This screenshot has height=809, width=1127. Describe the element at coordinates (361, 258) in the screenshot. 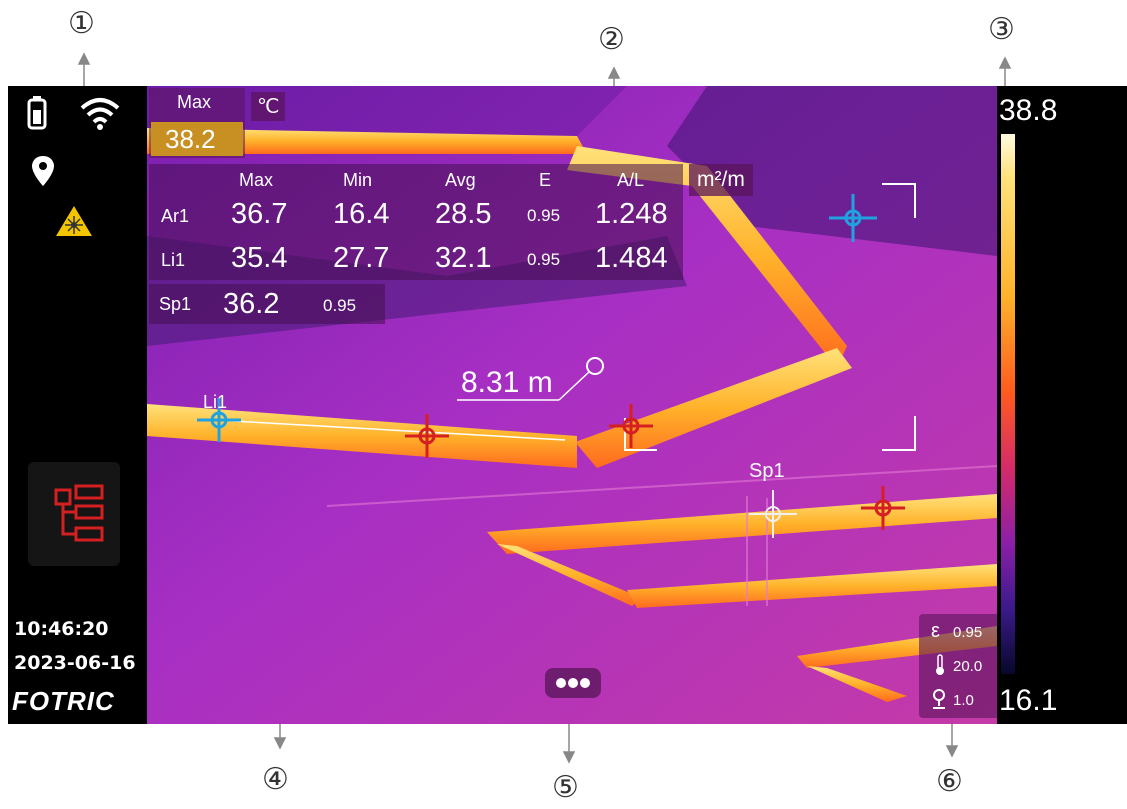

I see `row-min: 27.7` at that location.